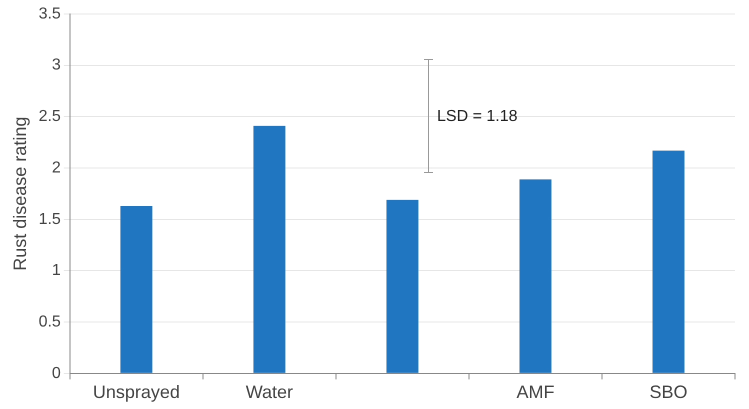  Describe the element at coordinates (270, 392) in the screenshot. I see `x-tick-label: Water` at that location.